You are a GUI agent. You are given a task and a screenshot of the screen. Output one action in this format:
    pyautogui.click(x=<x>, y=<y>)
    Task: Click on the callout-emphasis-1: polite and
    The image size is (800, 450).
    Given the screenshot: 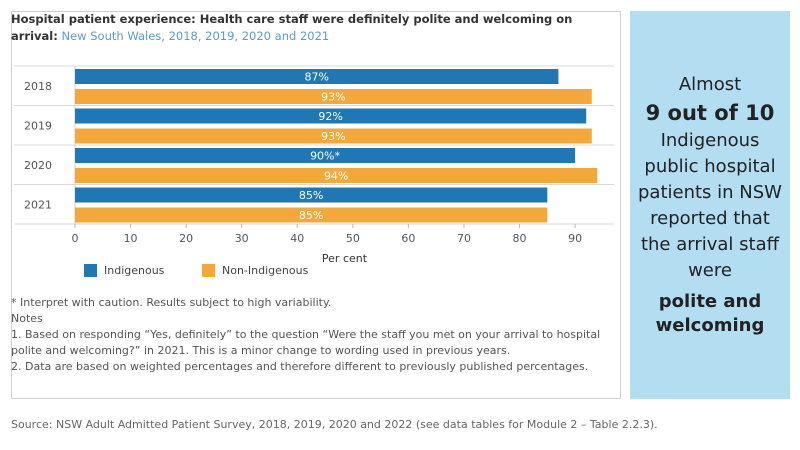 What is the action you would take?
    pyautogui.click(x=710, y=301)
    